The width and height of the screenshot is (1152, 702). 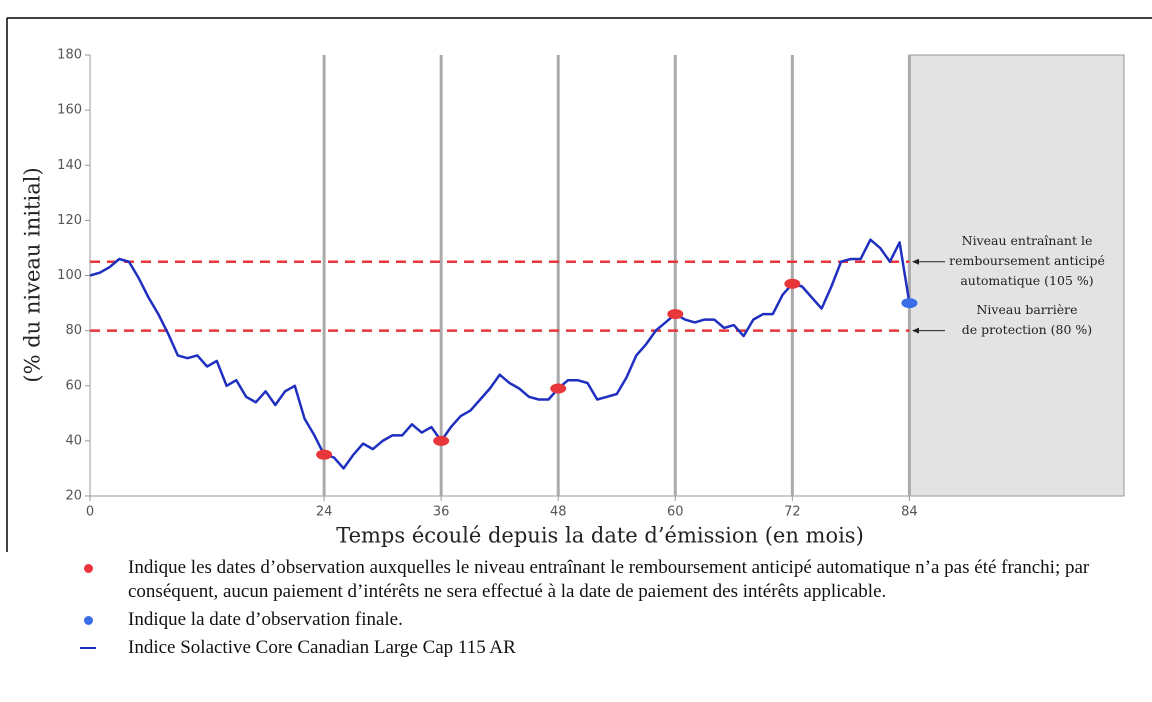 I want to click on y-tick-label: 60, so click(x=73, y=385).